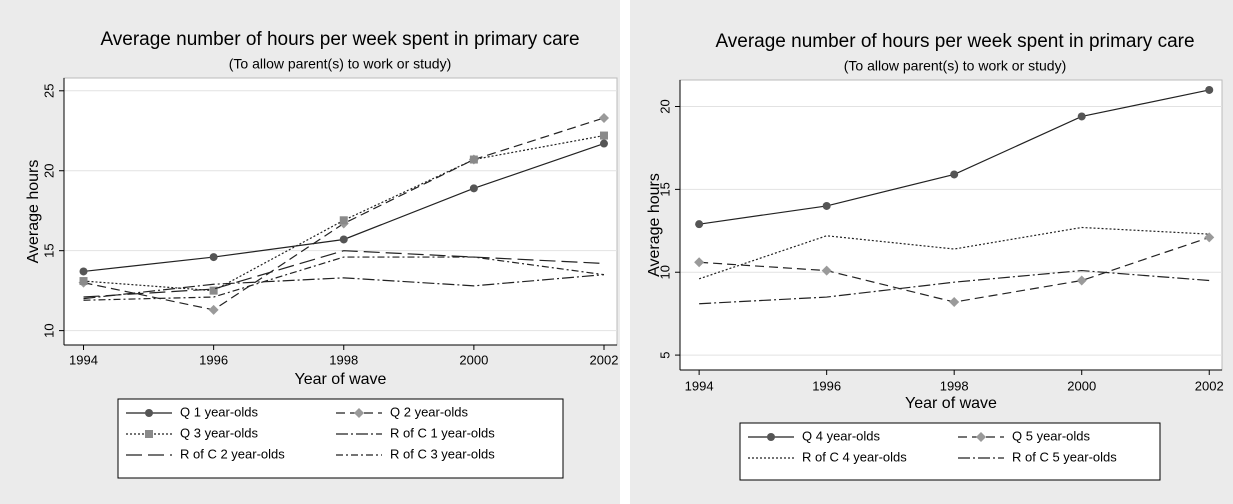 The image size is (1233, 504). What do you see at coordinates (664, 354) in the screenshot?
I see `y-tick-label: 5` at bounding box center [664, 354].